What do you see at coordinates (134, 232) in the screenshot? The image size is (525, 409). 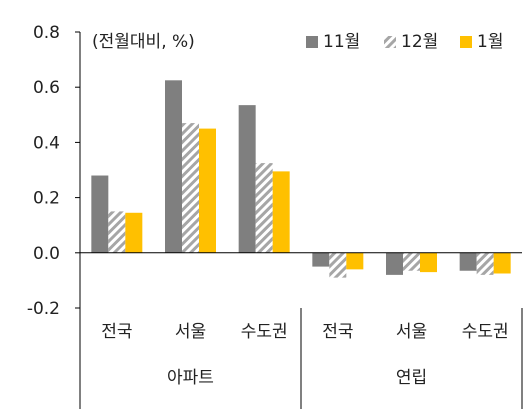 I see `bar-1월-0` at bounding box center [134, 232].